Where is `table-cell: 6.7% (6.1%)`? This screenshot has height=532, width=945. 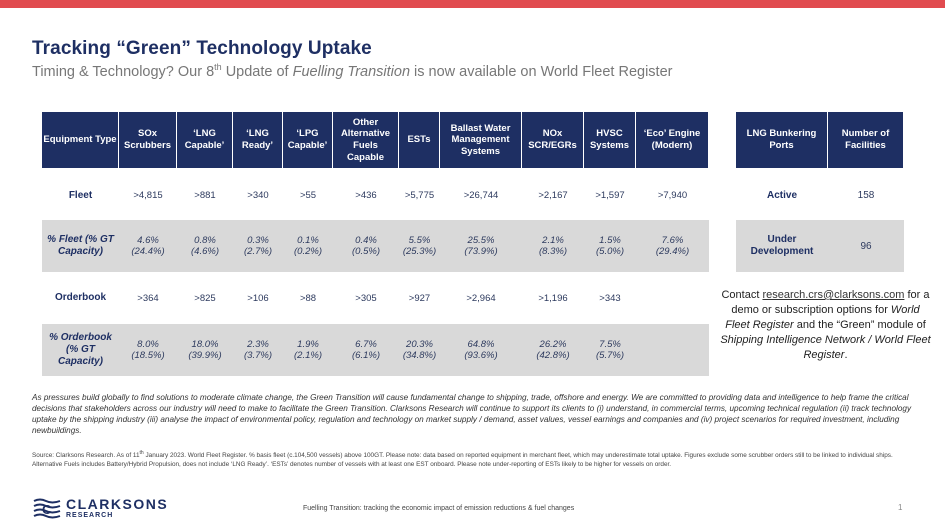 table-cell: 6.7% (6.1%) is located at coordinates (366, 350).